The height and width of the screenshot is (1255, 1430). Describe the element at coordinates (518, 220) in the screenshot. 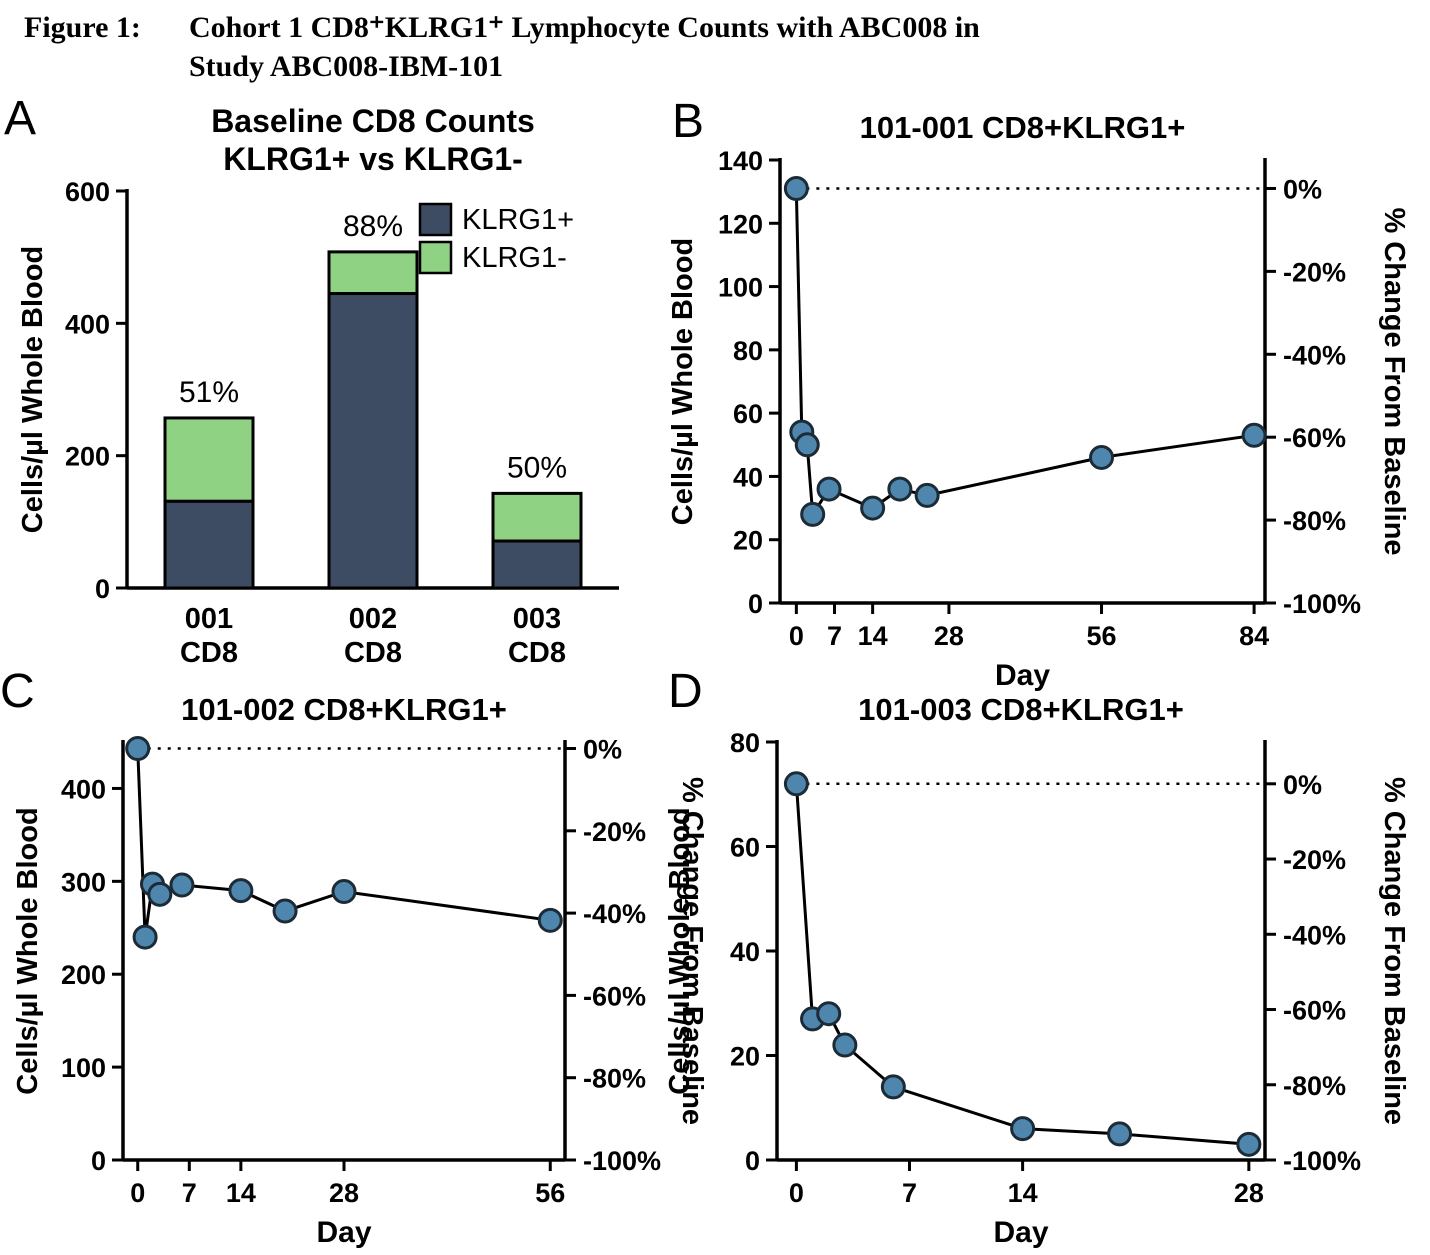

I see `svg-text: KLRG1+` at that location.